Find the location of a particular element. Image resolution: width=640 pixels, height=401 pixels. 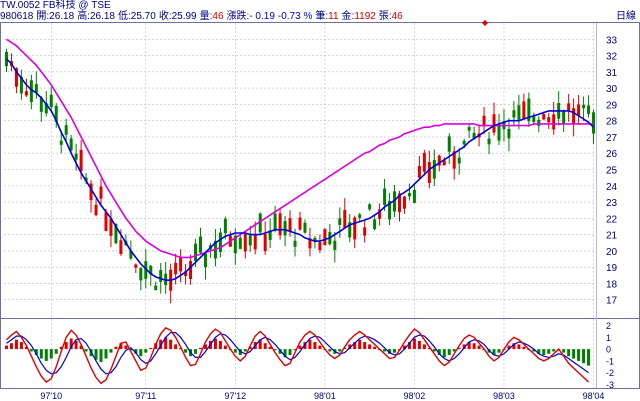

macd-tick-label: -1 is located at coordinates (610, 361).